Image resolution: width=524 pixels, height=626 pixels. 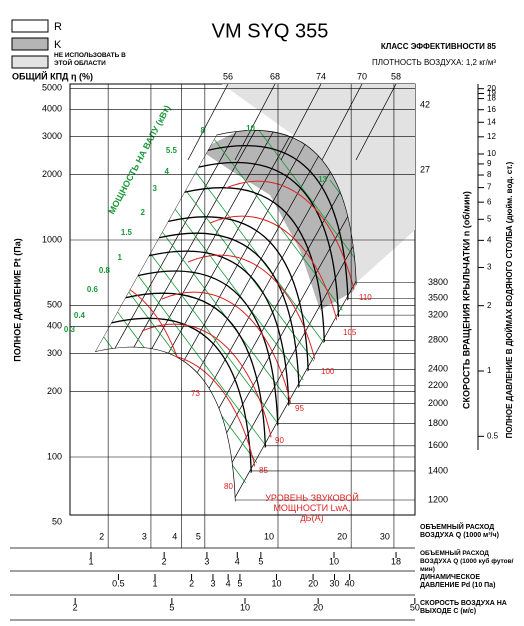 I want to click on rpm-tick-label: 3500, so click(x=438, y=298).